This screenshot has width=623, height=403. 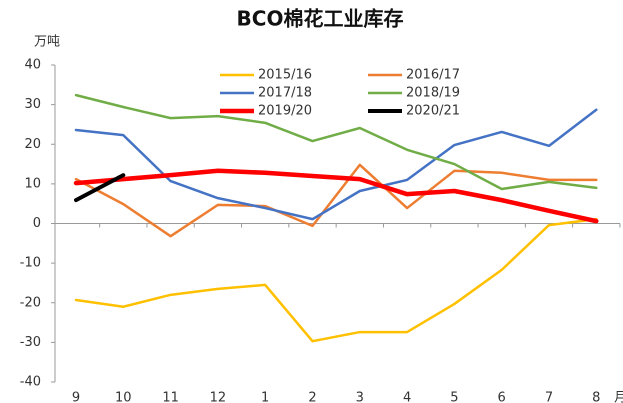 What do you see at coordinates (433, 111) in the screenshot?
I see `legend-label: 2020/21` at bounding box center [433, 111].